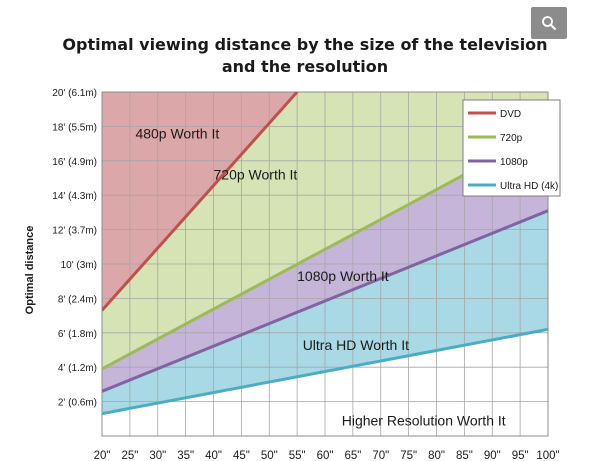  I want to click on x-tick-label-10: 70", so click(380, 455).